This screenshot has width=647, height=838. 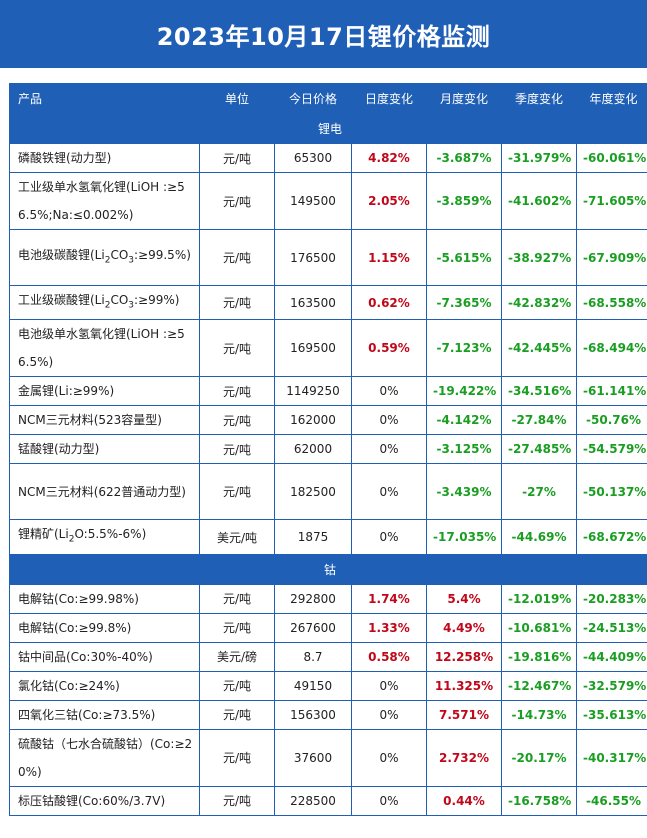 What do you see at coordinates (104, 685) in the screenshot?
I see `product-name: 氯化钴(Co:≥24%)` at bounding box center [104, 685].